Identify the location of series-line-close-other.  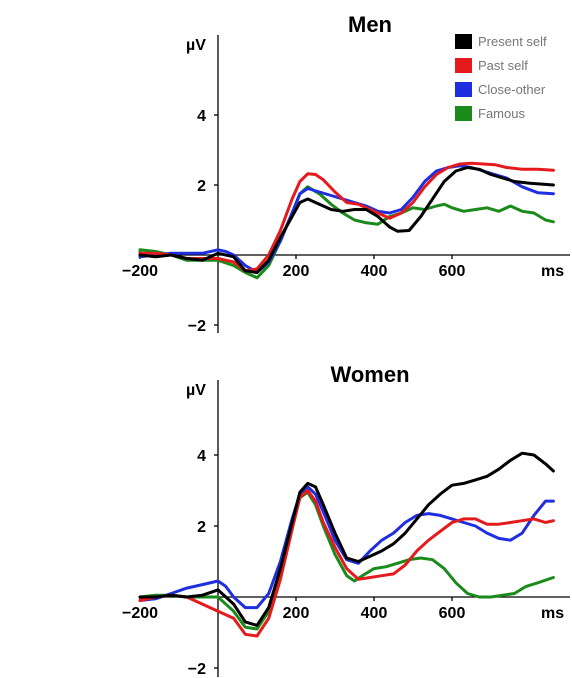
(346, 547).